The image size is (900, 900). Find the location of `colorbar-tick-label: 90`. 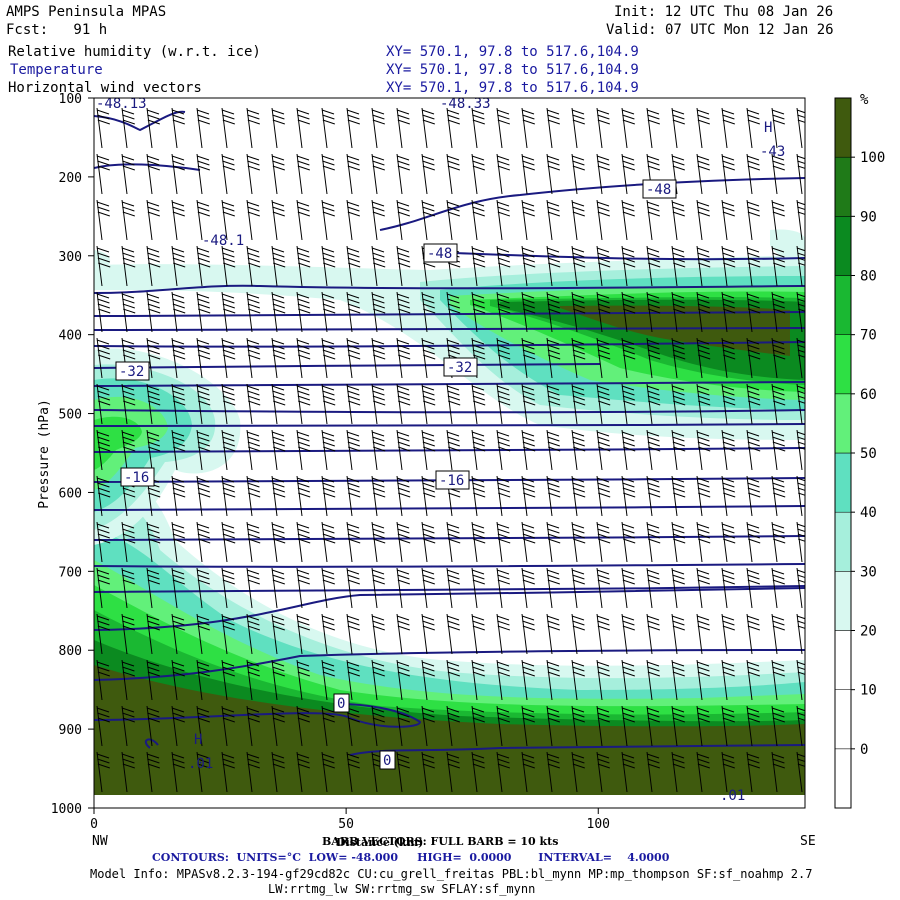

colorbar-tick-label: 90 is located at coordinates (868, 217).